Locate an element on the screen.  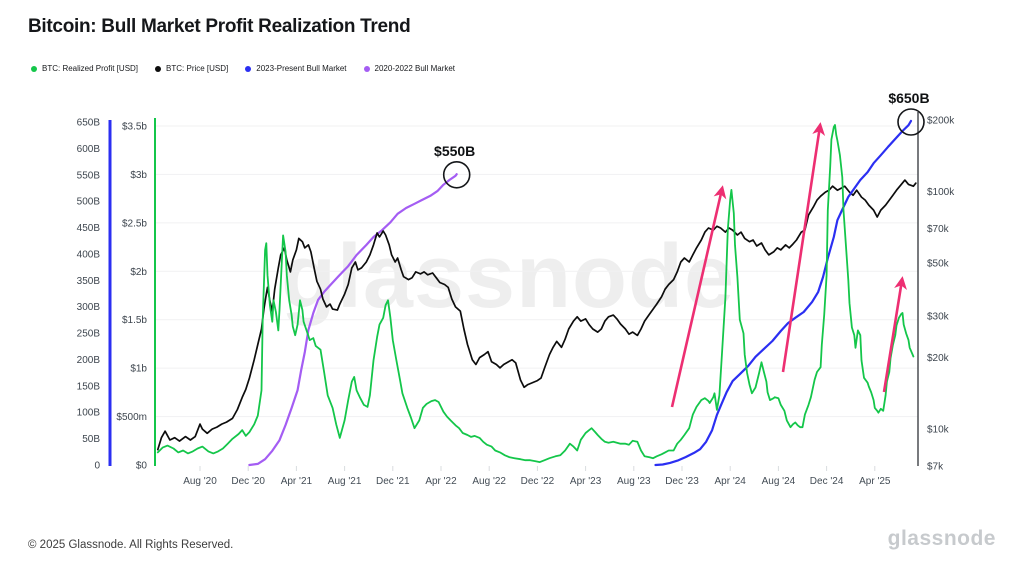
axis-tick-label: Apr '22 is located at coordinates (441, 481).